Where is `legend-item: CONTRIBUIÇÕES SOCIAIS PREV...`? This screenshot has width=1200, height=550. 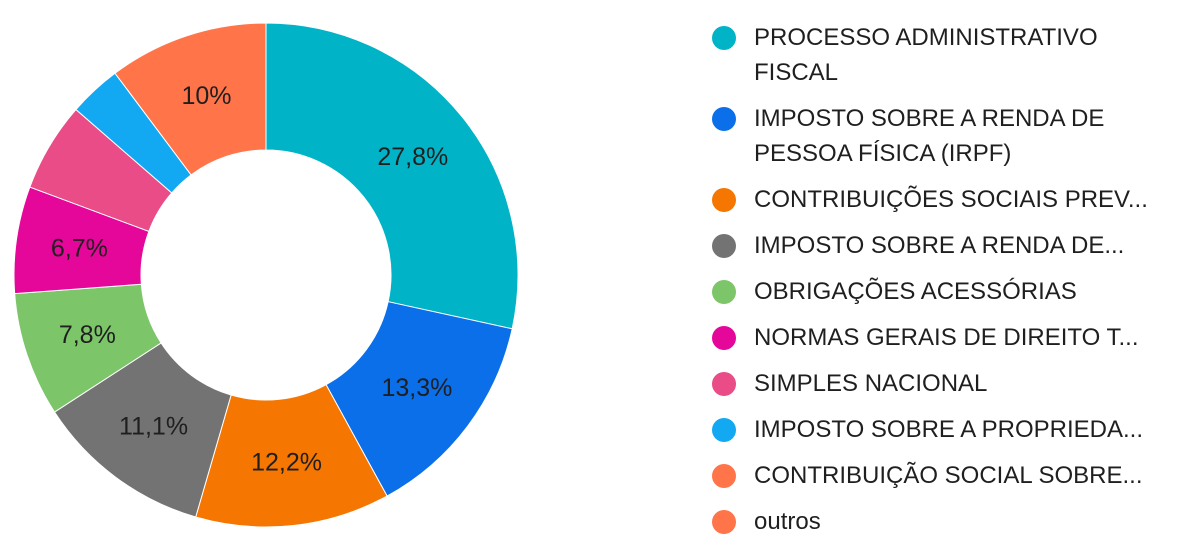
legend-item: CONTRIBUIÇÕES SOCIAIS PREV... is located at coordinates (947, 199).